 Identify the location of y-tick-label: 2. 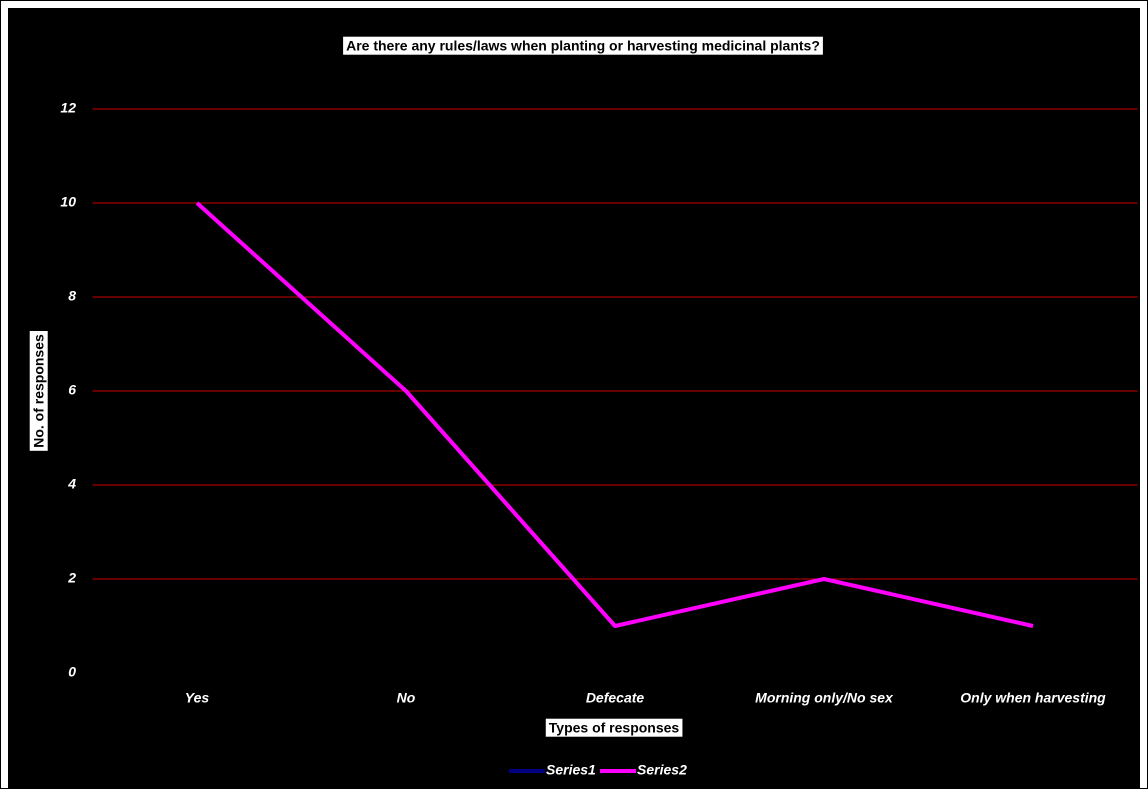
(71, 578).